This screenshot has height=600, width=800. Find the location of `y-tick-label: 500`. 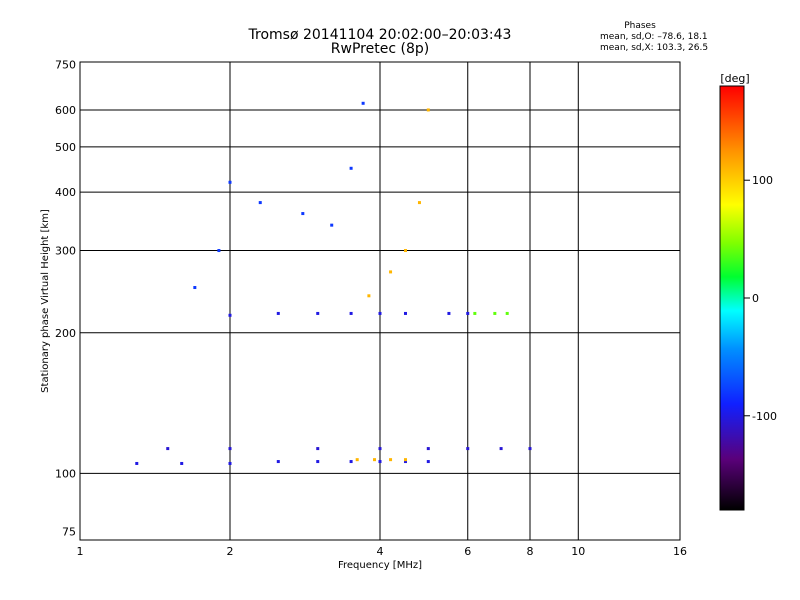

y-tick-label: 500 is located at coordinates (65, 147).